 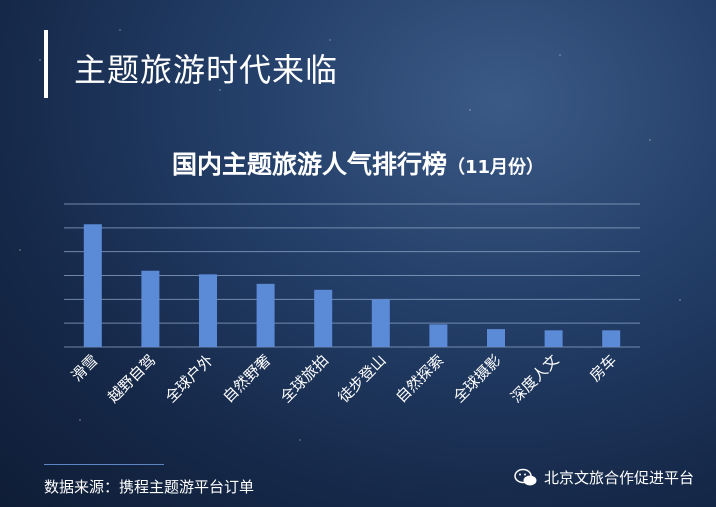 I want to click on chart-subtitle: （11月份）, so click(x=495, y=167).